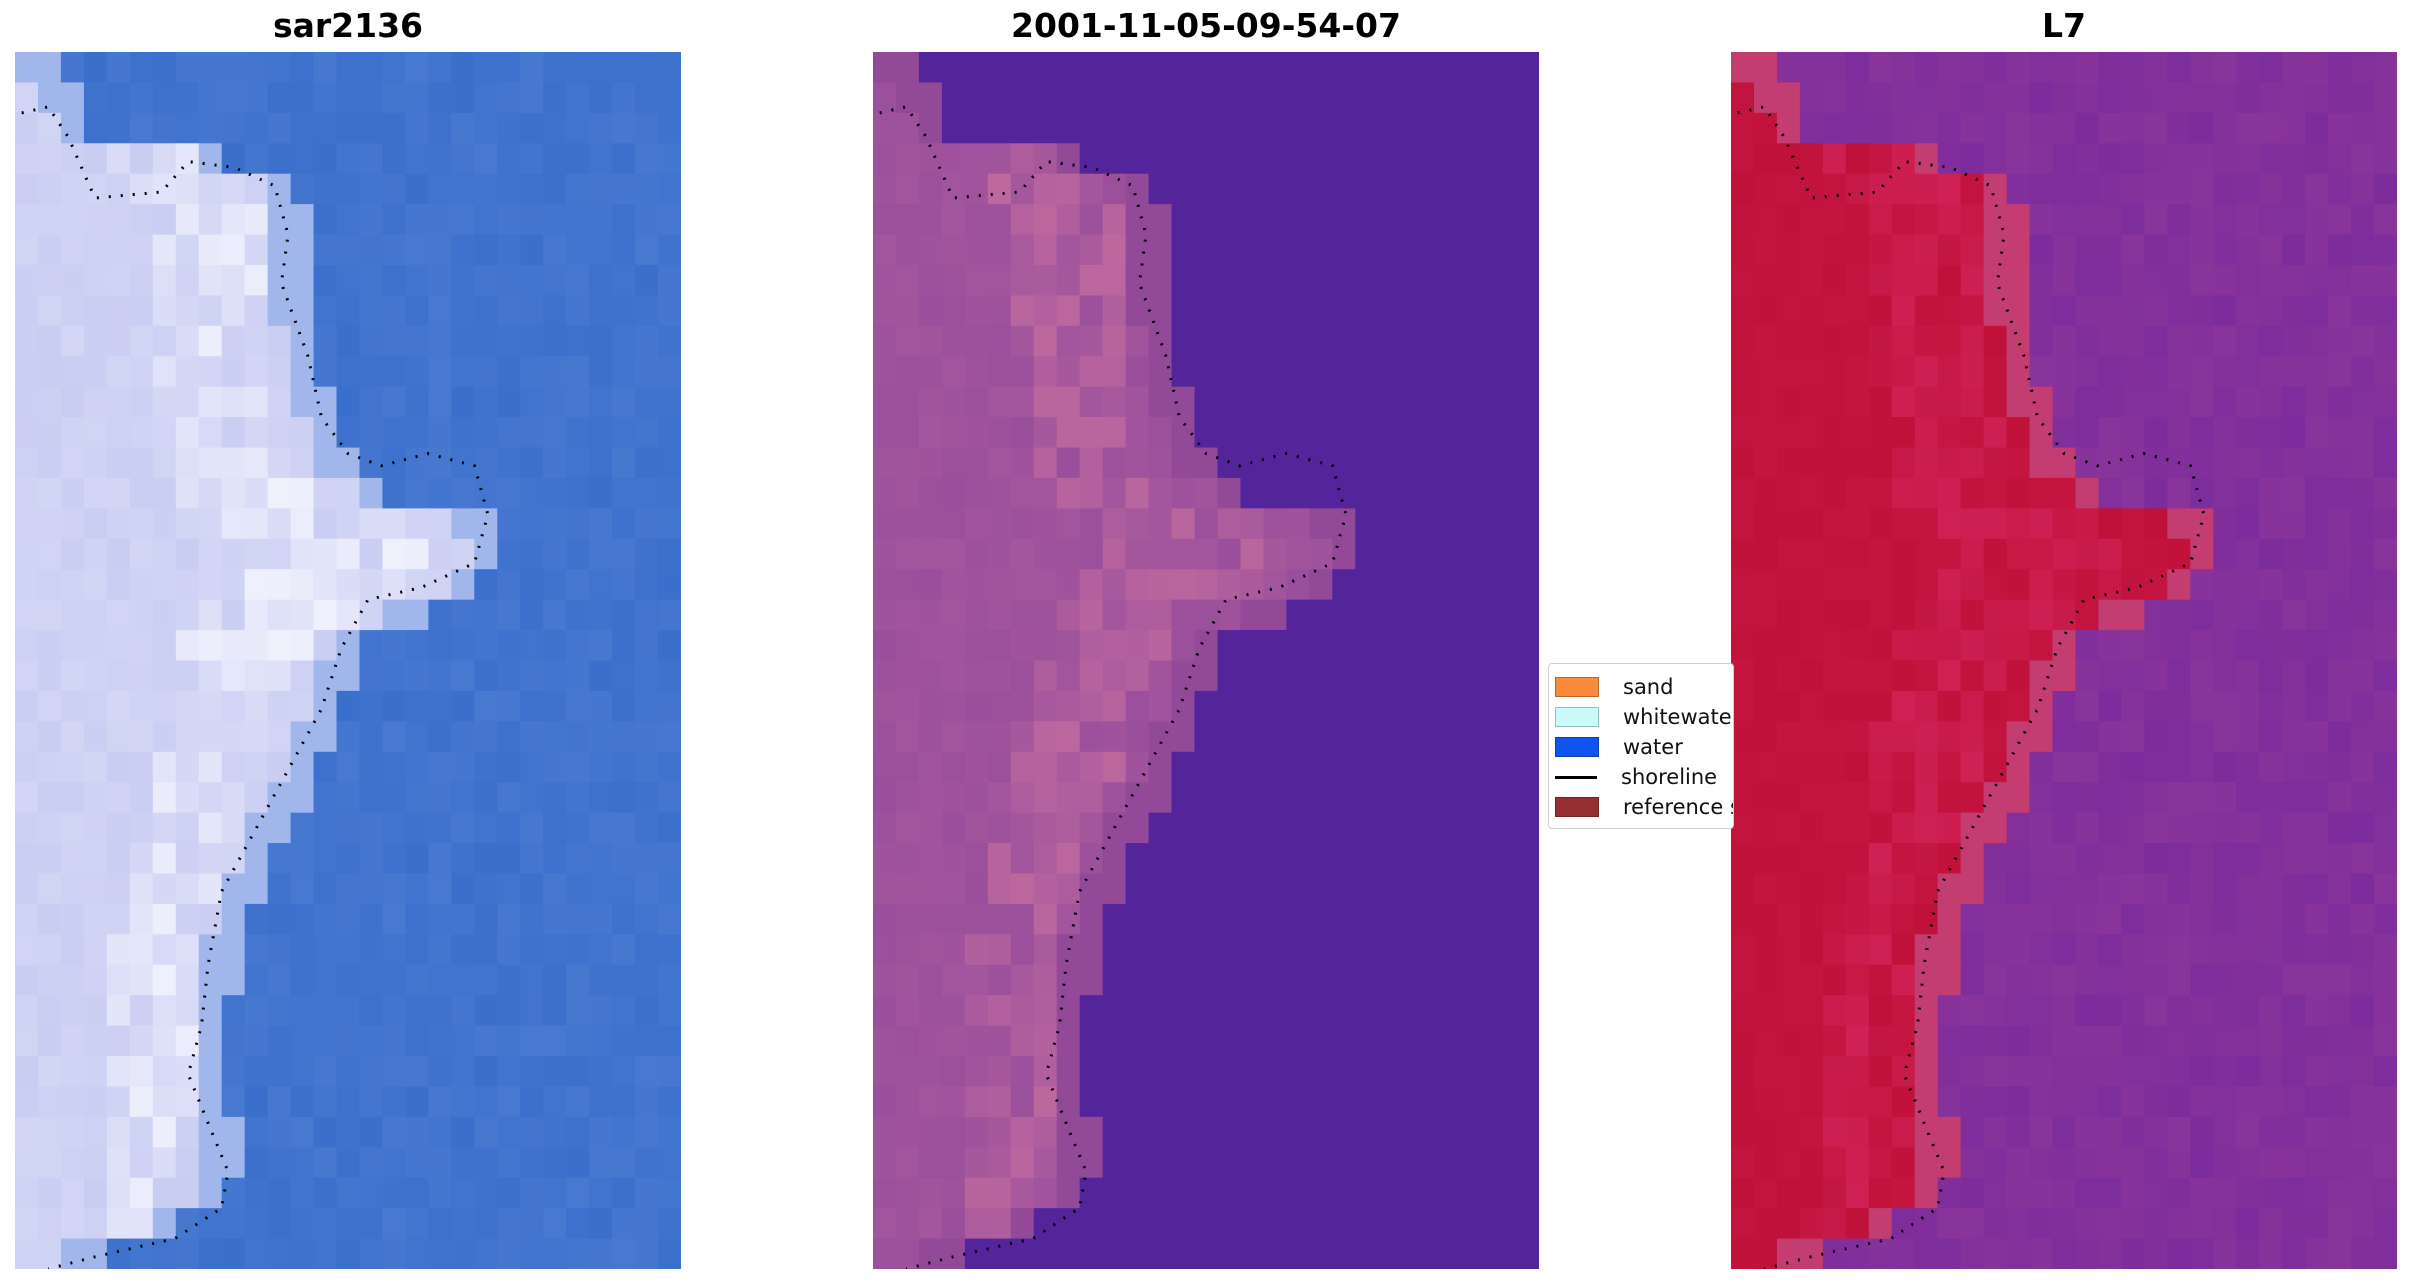 This screenshot has width=2410, height=1283. I want to click on legend-item-shoreline: shoreline, so click(1636, 777).